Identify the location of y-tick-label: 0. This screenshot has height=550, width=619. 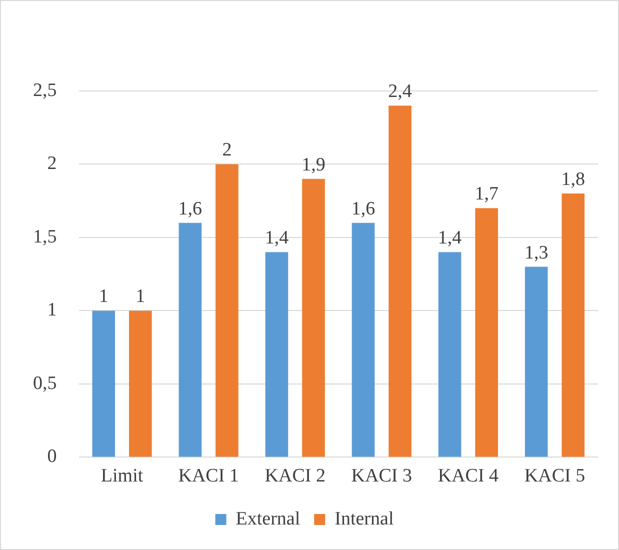
(52, 457).